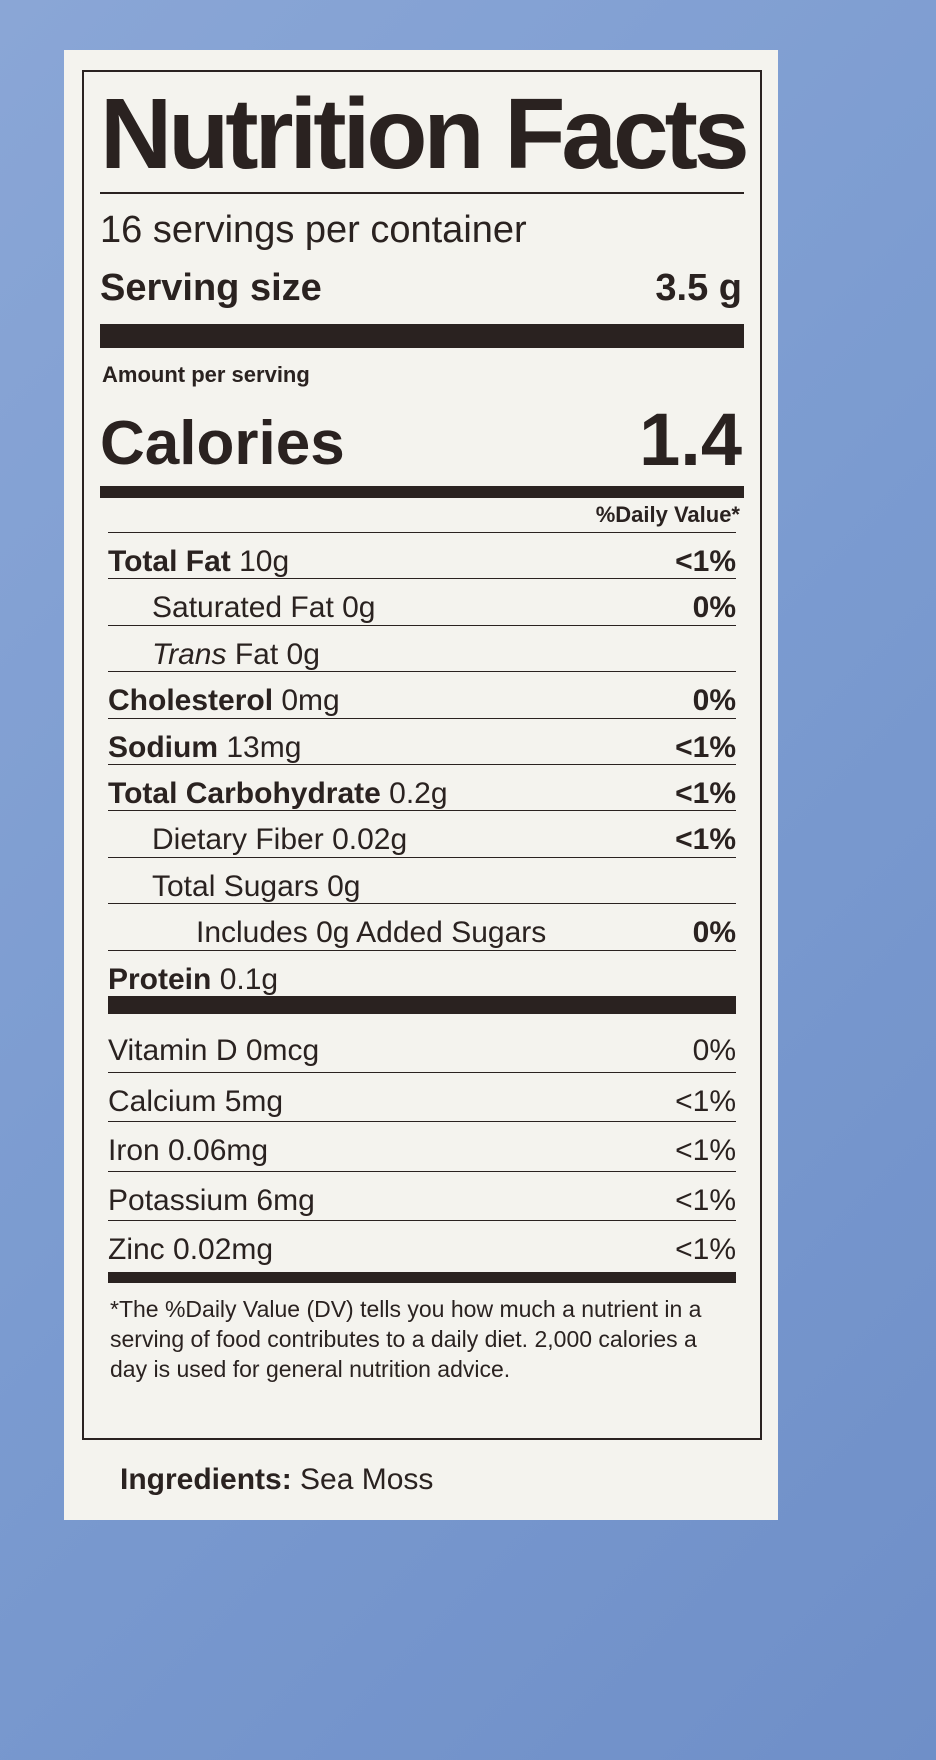  Describe the element at coordinates (422, 601) in the screenshot. I see `nutrient-row: Saturated Fat 0g 0%` at that location.